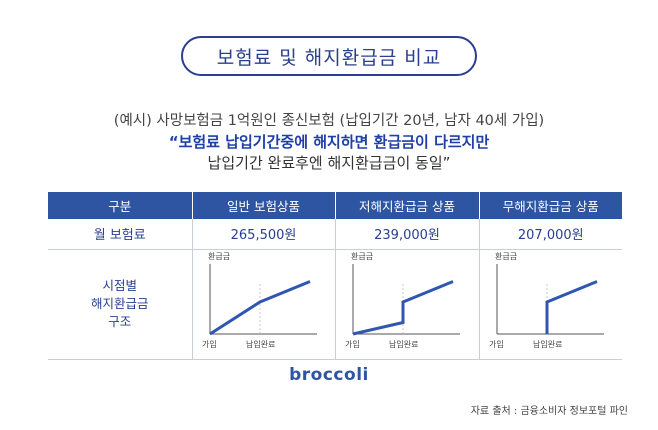 The image size is (658, 430). Describe the element at coordinates (550, 234) in the screenshot. I see `premium-no-surrender: 207,000원` at that location.